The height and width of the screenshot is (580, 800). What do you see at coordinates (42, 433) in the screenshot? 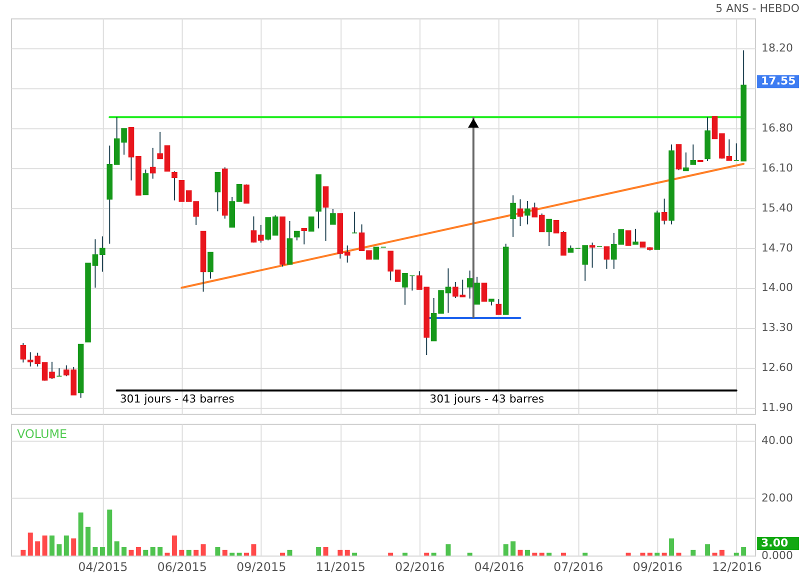
I see `chart-title: VOLUME` at bounding box center [42, 433].